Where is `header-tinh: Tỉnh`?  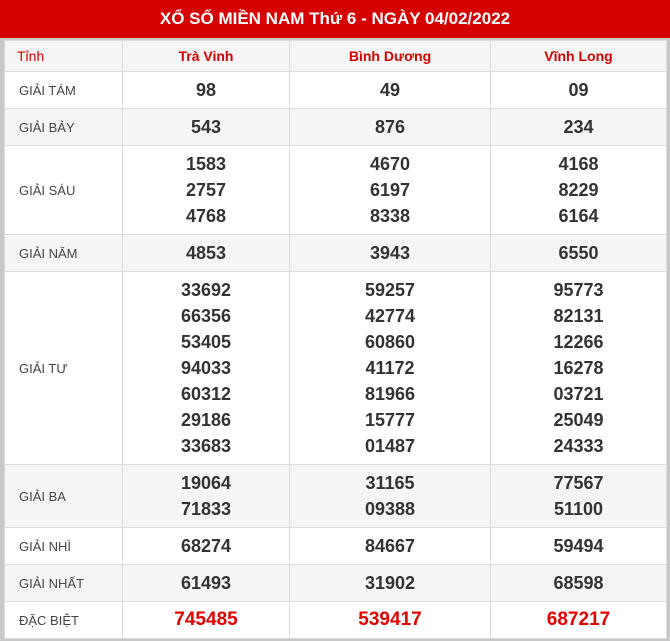
header-tinh: Tỉnh is located at coordinates (63, 56).